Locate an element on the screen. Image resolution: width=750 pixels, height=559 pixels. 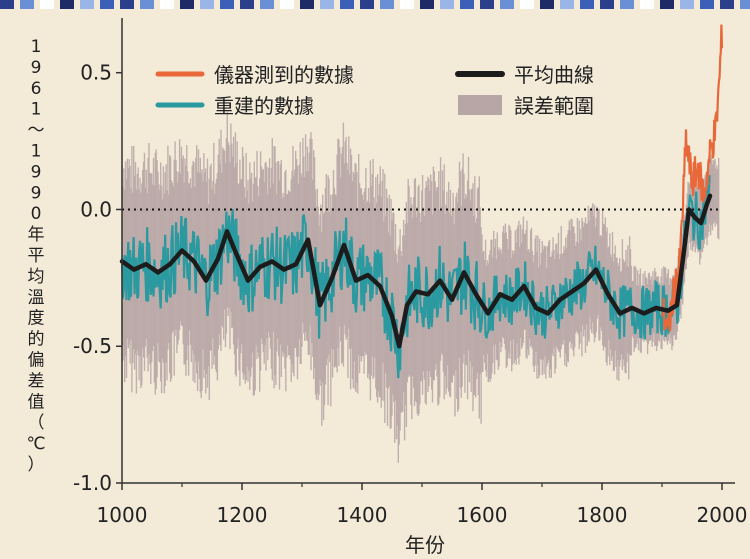
instrument-data-series is located at coordinates (692, 178).